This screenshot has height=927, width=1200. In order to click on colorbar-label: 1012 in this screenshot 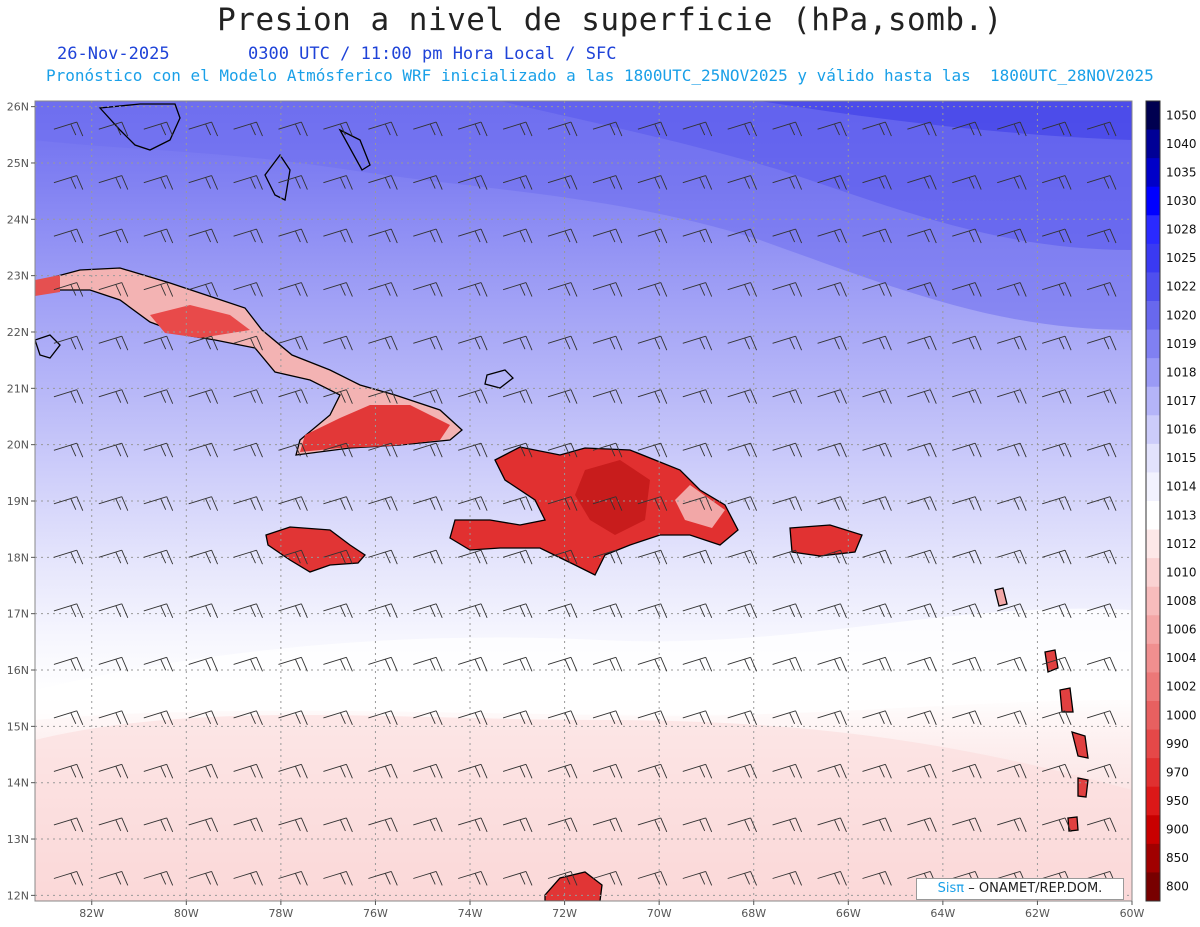, I will do `click(1181, 544)`.